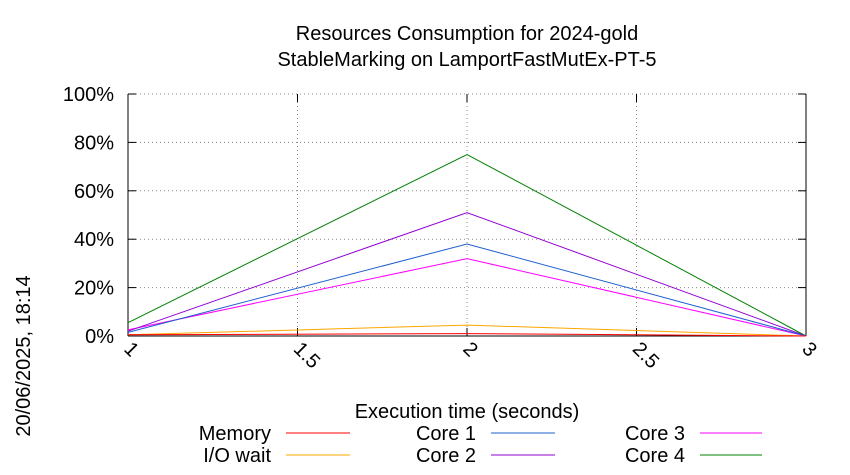  What do you see at coordinates (467, 34) in the screenshot?
I see `chart-title-line-1: Resources Consumption for 2024-gold` at bounding box center [467, 34].